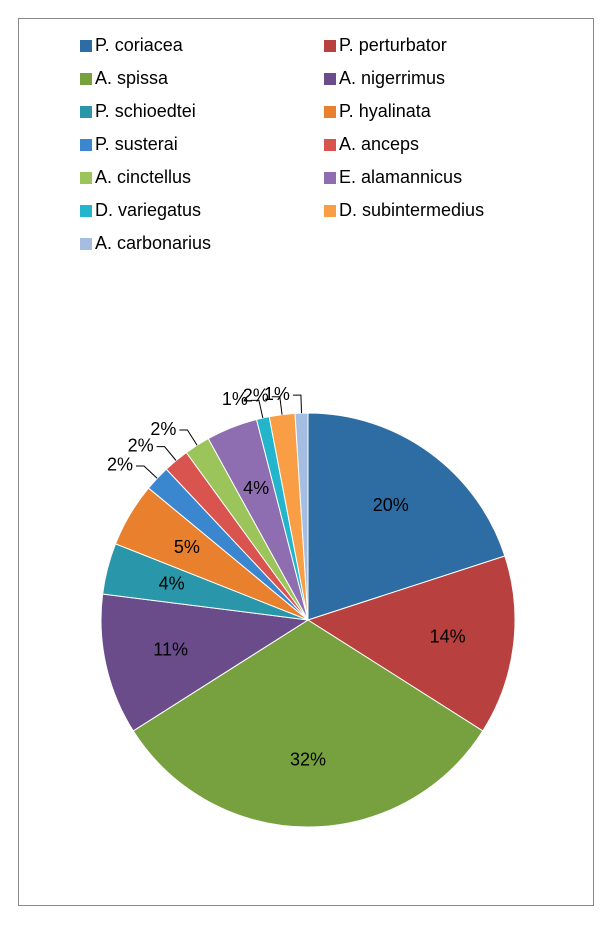 This screenshot has height=929, width=612. Describe the element at coordinates (143, 177) in the screenshot. I see `legend-label: A. cinctellus` at that location.